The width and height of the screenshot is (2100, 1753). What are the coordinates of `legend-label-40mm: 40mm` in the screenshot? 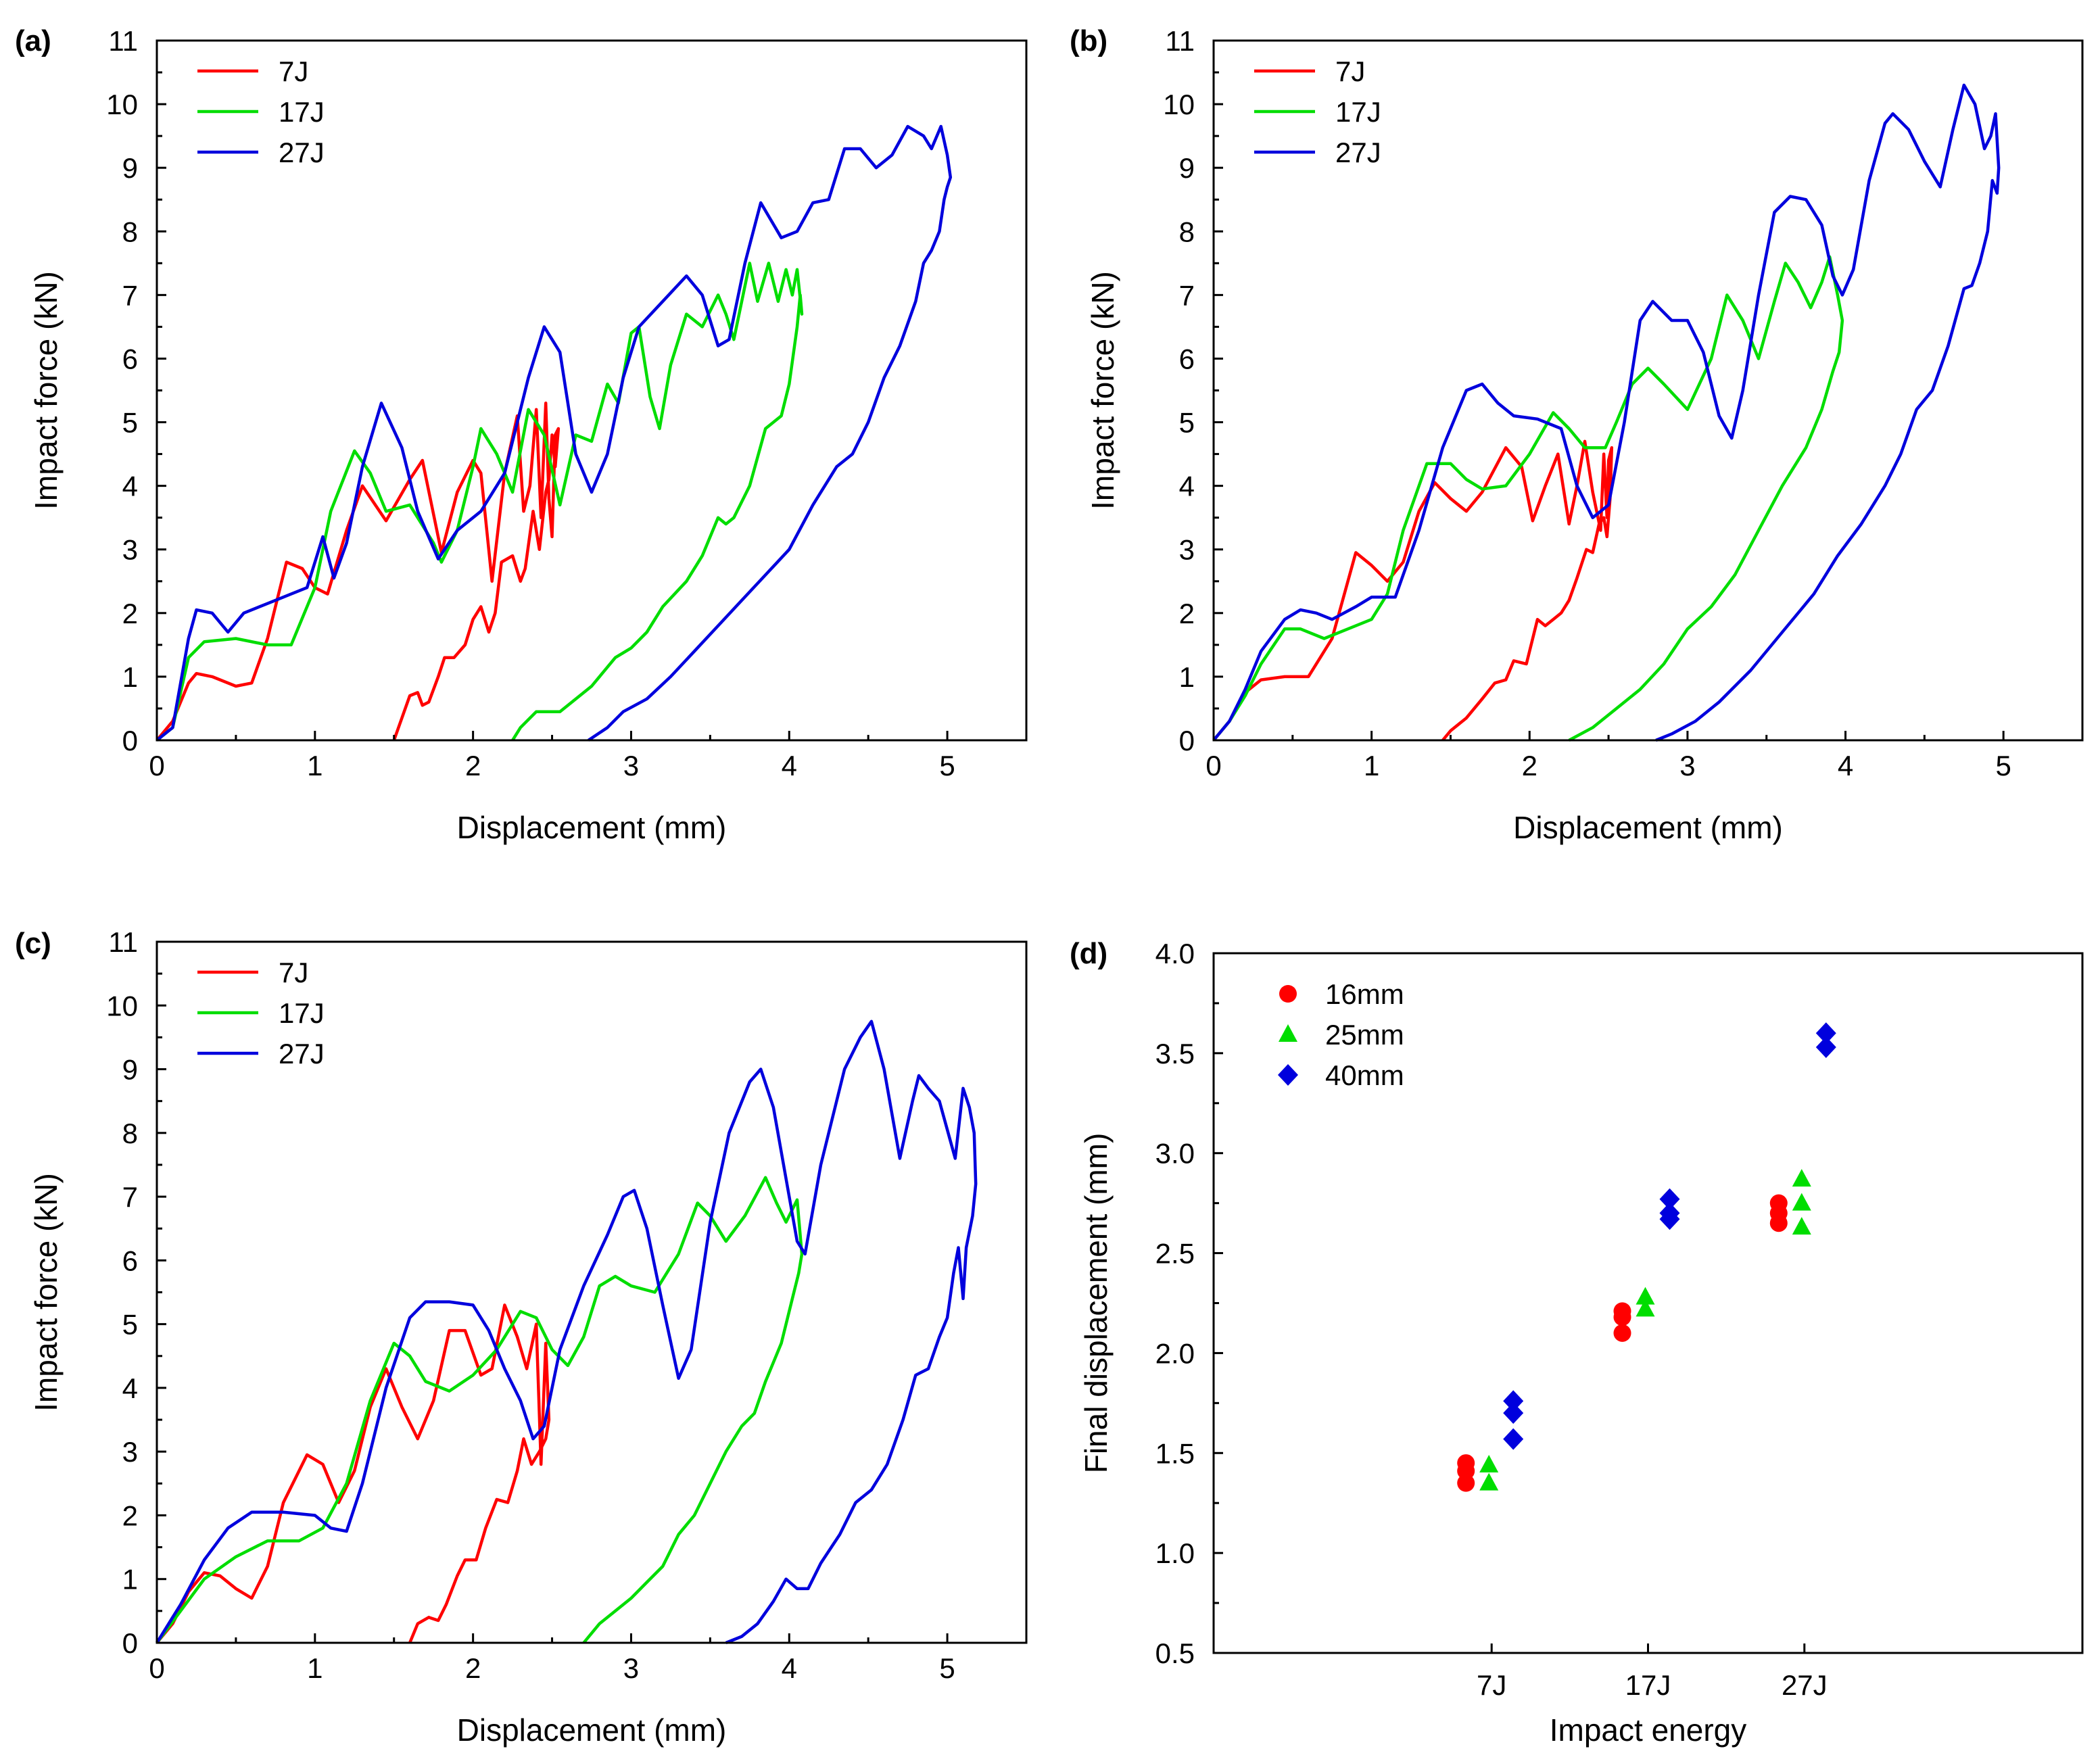 It's located at (1364, 1075).